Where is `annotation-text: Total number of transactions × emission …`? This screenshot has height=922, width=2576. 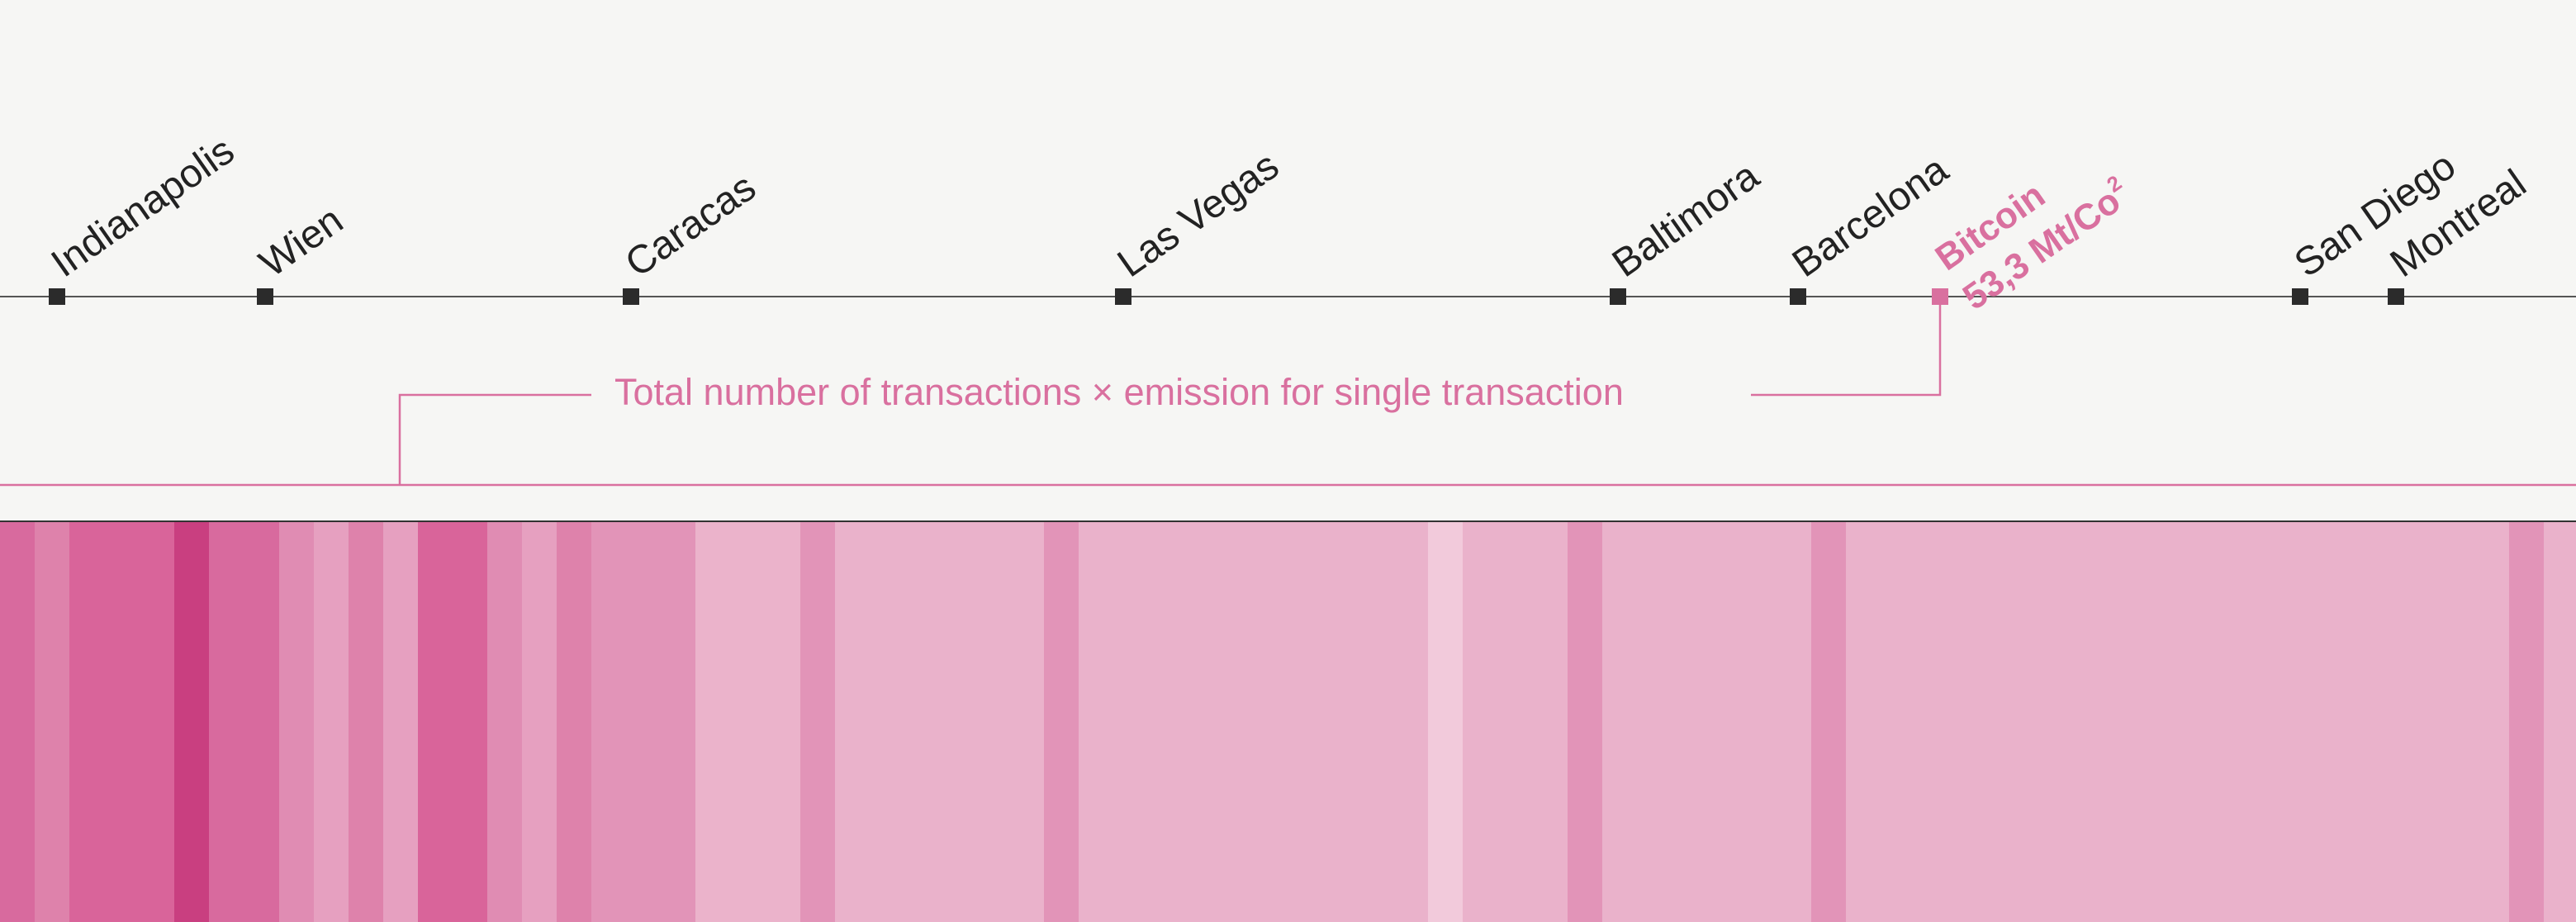
annotation-text: Total number of transactions × emission … is located at coordinates (1119, 392).